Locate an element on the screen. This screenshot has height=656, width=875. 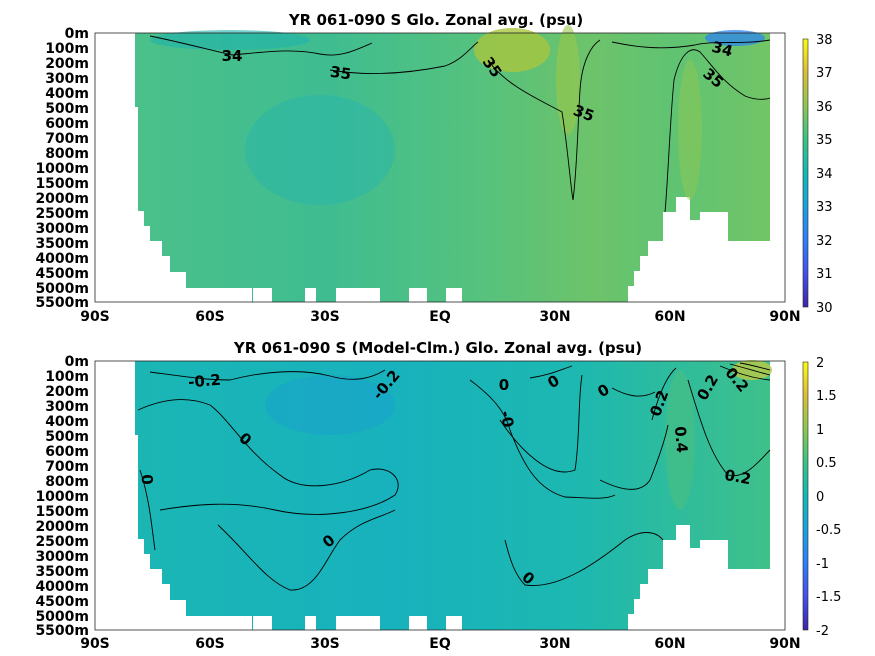
colorbar-tick-label: 31 is located at coordinates (824, 274).